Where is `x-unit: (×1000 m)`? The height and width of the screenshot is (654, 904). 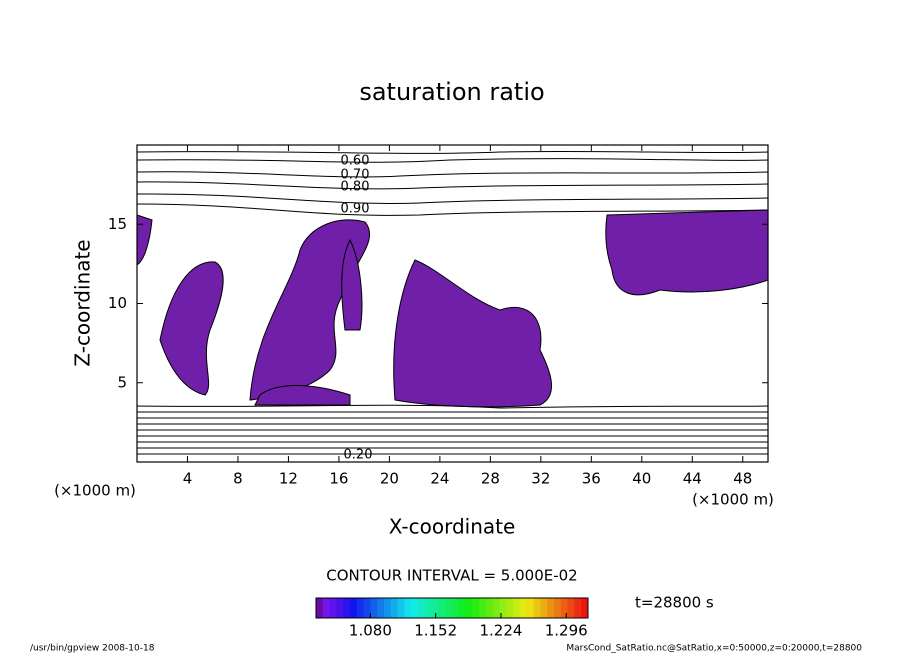 x-unit: (×1000 m) is located at coordinates (733, 500).